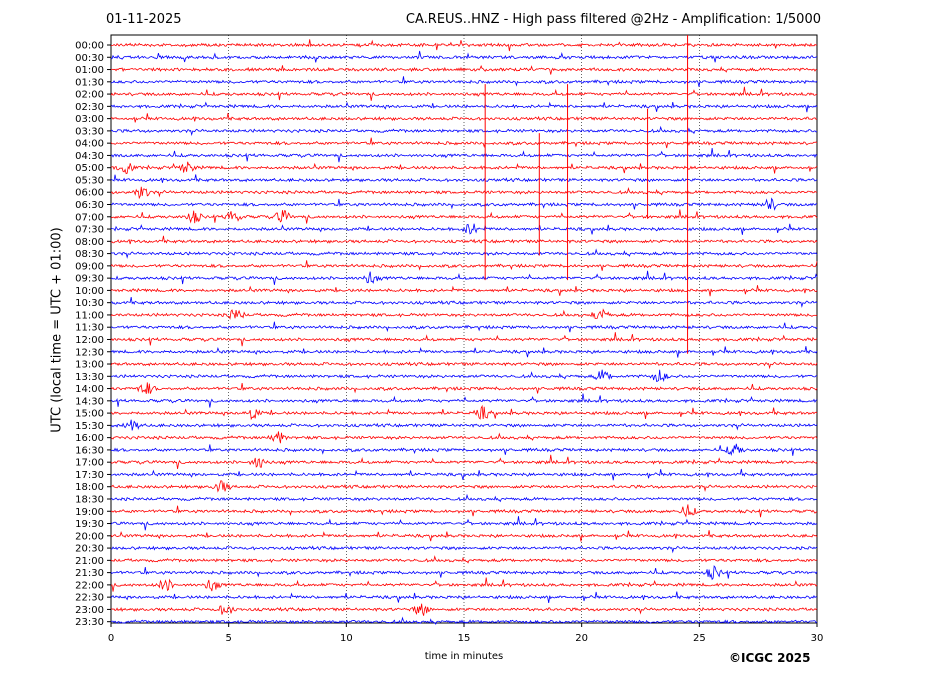 The image size is (927, 696). Describe the element at coordinates (89, 230) in the screenshot. I see `y-tick-label-07:30: 07:30` at that location.